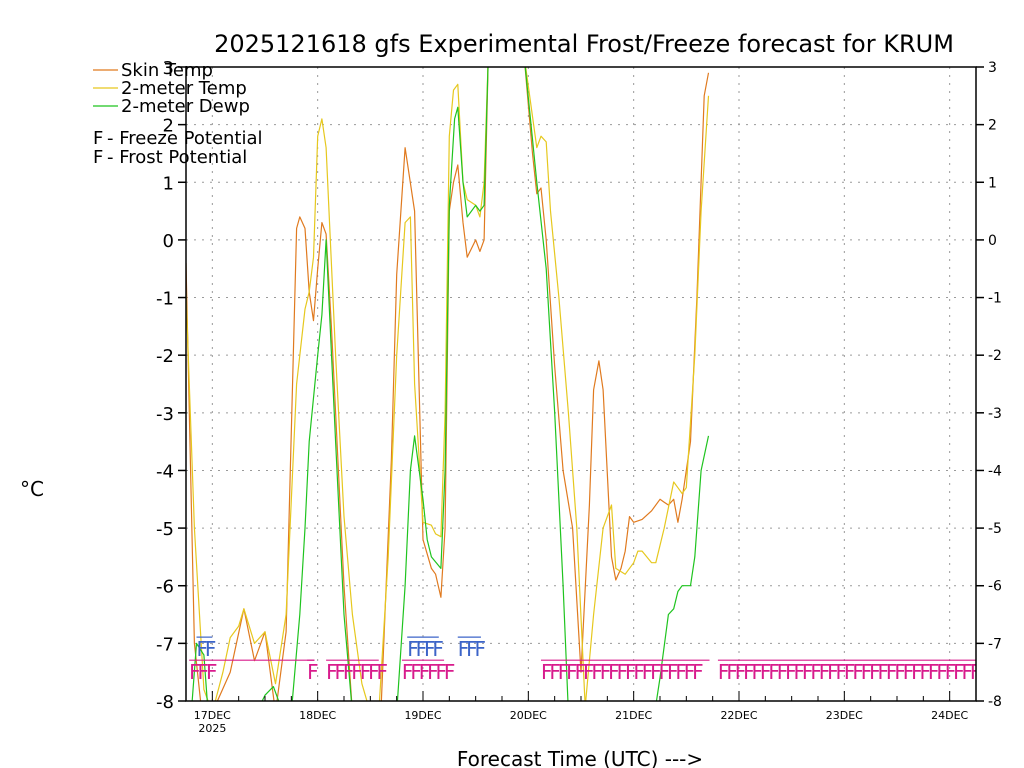 The image size is (1024, 768). Describe the element at coordinates (995, 414) in the screenshot. I see `y-tick-label-right: -3` at that location.